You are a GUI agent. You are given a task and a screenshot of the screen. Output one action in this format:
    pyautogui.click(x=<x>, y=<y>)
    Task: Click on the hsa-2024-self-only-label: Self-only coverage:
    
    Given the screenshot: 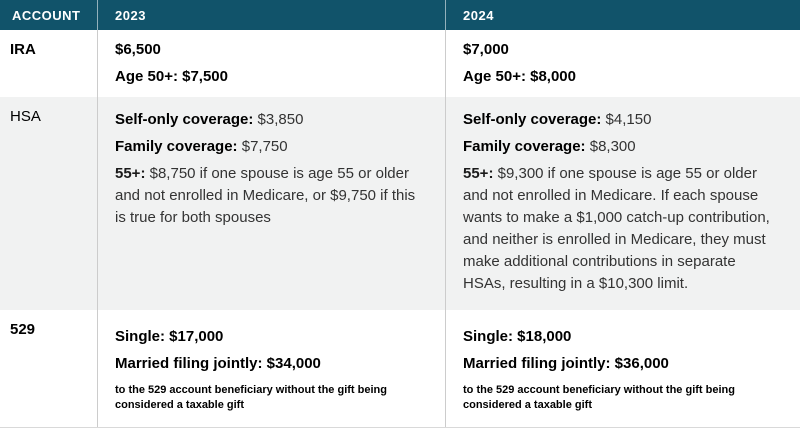 What is the action you would take?
    pyautogui.click(x=532, y=119)
    